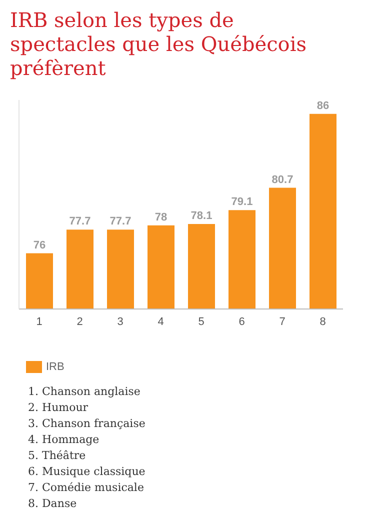 This screenshot has height=521, width=376. I want to click on text: 3. Chanson française, so click(87, 424).